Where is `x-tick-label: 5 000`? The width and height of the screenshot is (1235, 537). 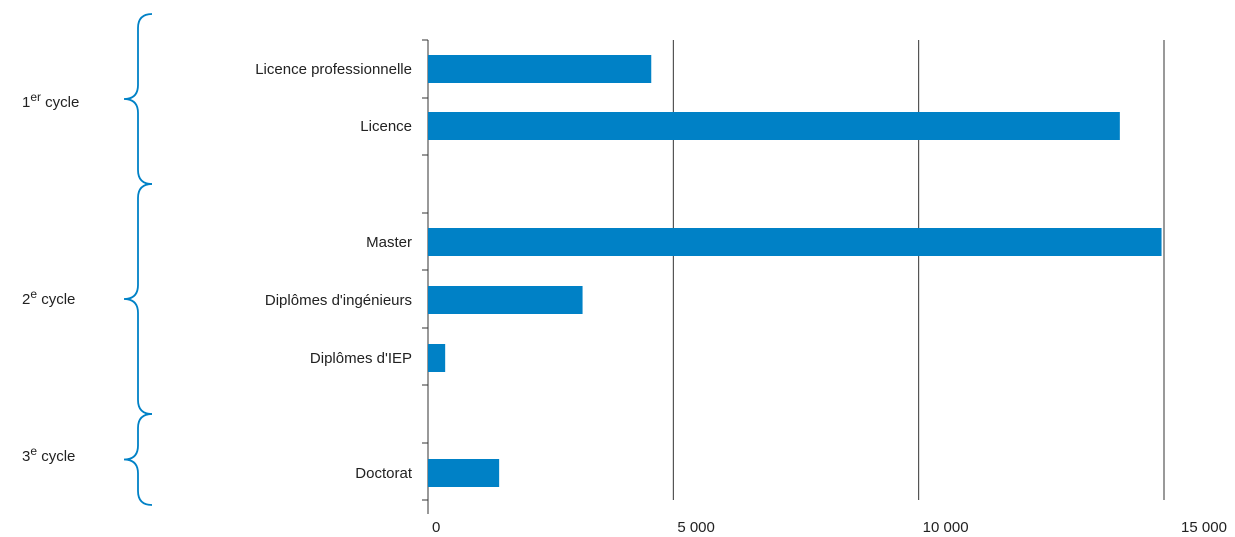 x-tick-label: 5 000 is located at coordinates (696, 527).